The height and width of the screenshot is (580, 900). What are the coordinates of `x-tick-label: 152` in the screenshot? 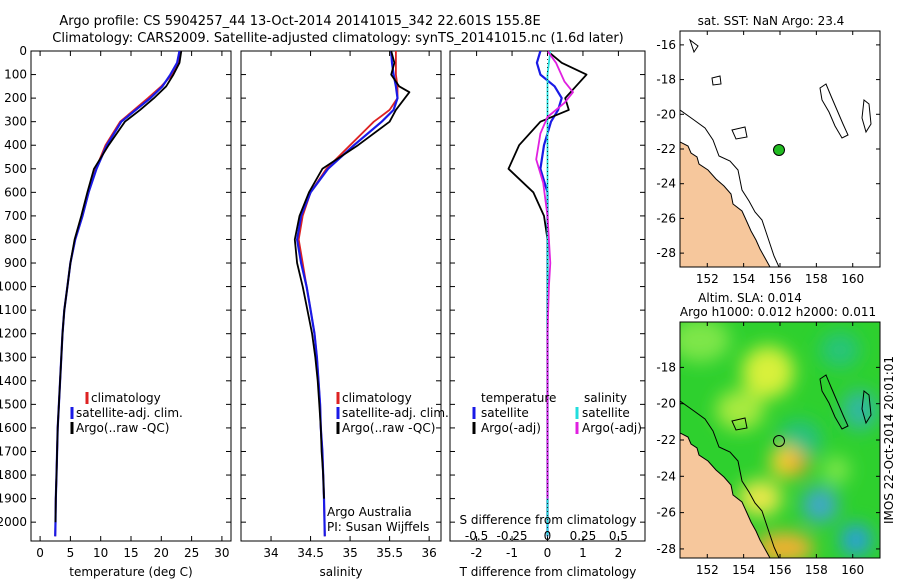 It's located at (707, 570).